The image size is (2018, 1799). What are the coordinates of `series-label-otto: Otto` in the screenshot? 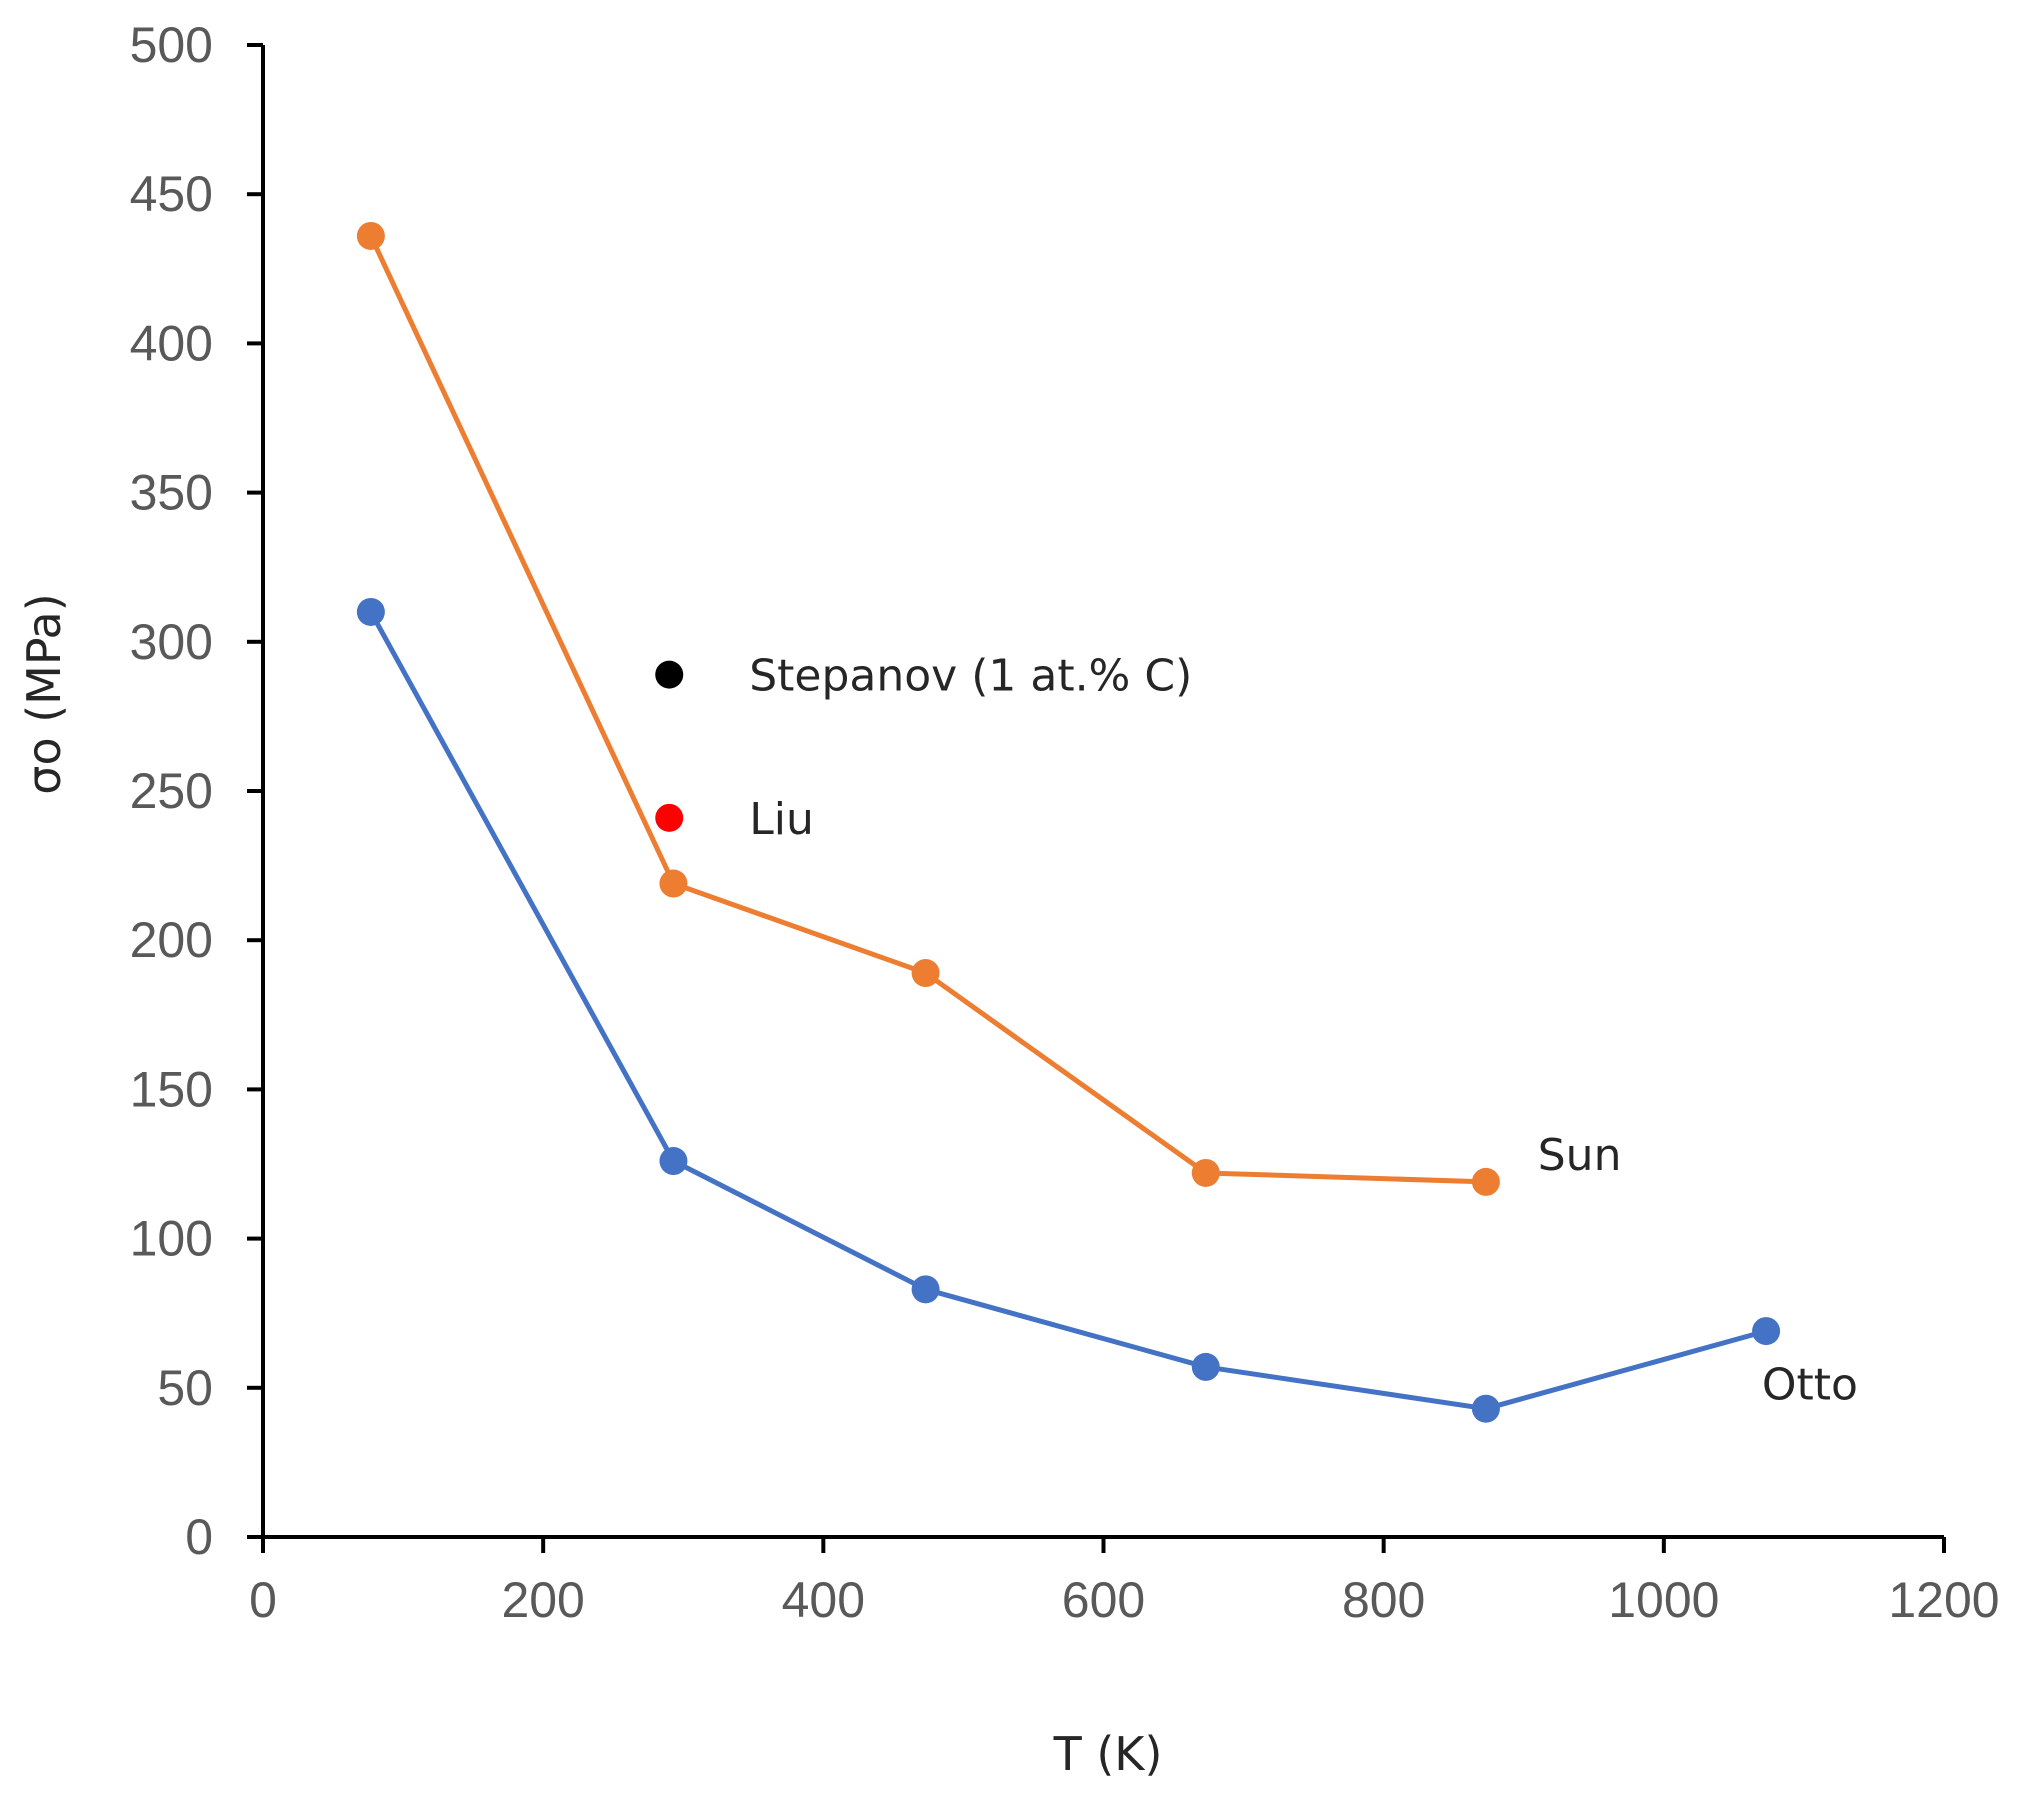 It's located at (1810, 1385).